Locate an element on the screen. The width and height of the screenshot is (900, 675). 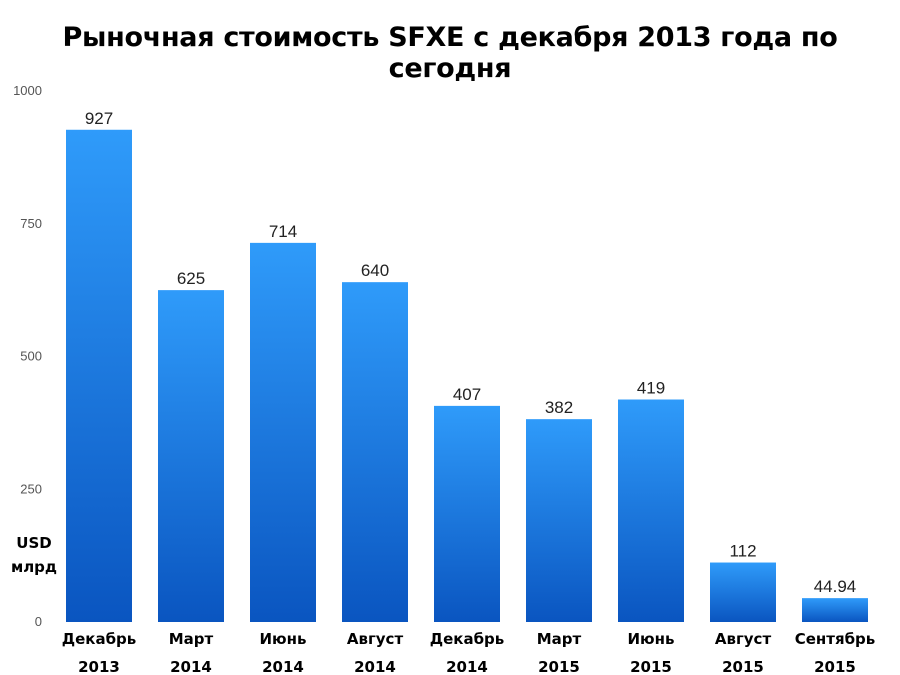
bar-value-label: 382 is located at coordinates (559, 407).